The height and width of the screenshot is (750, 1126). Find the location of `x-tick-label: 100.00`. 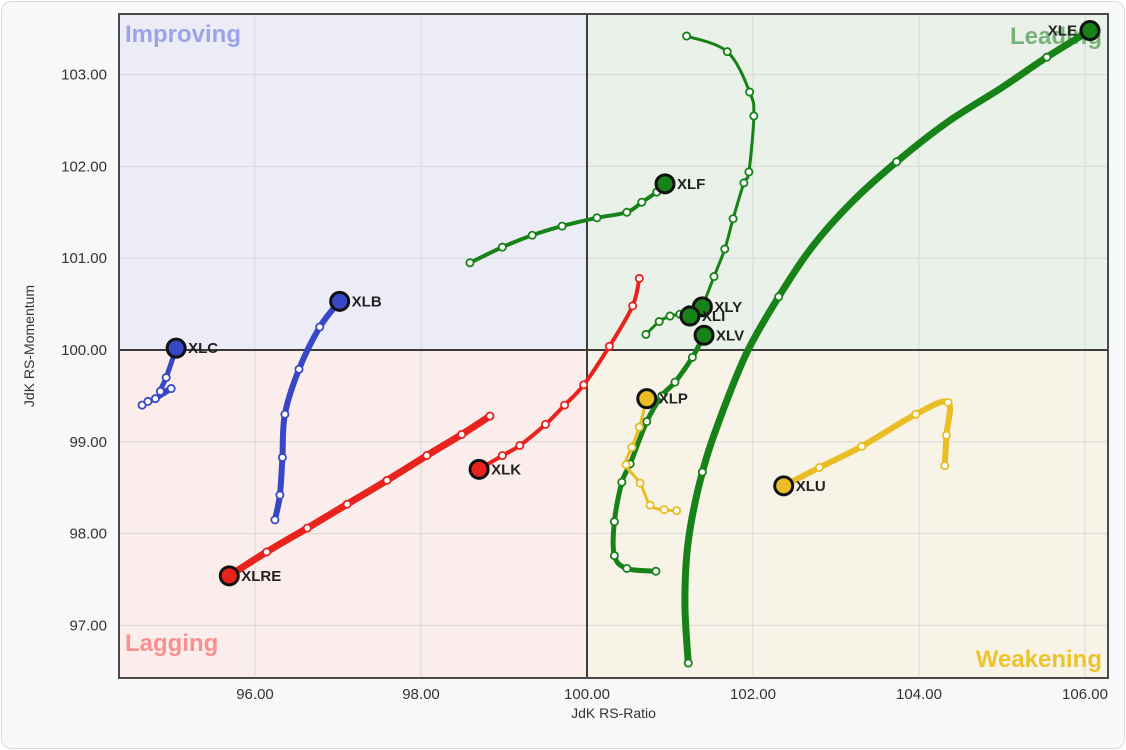

x-tick-label: 100.00 is located at coordinates (587, 694).